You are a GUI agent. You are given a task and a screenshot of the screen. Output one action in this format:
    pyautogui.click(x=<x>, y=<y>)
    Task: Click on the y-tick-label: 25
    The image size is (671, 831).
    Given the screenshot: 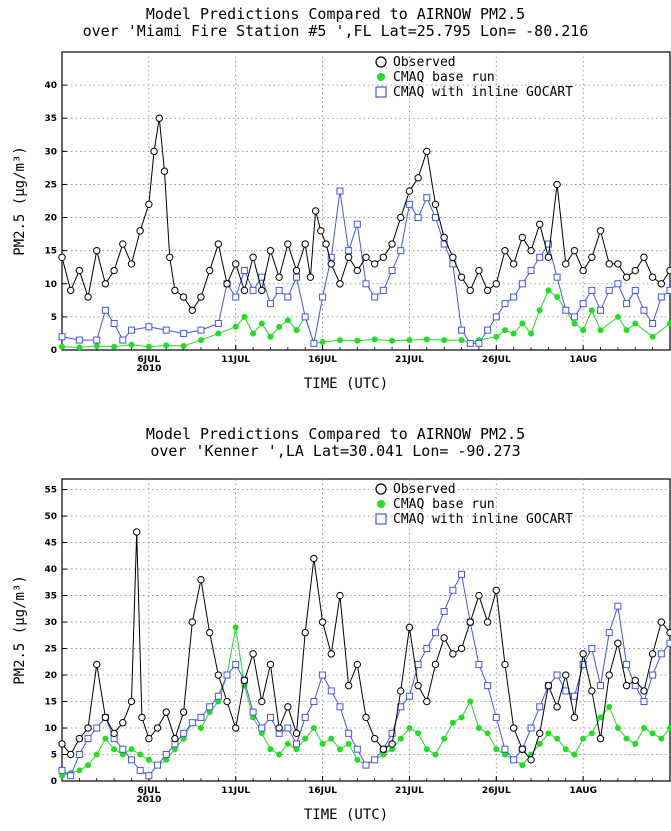 What is the action you would take?
    pyautogui.click(x=50, y=185)
    